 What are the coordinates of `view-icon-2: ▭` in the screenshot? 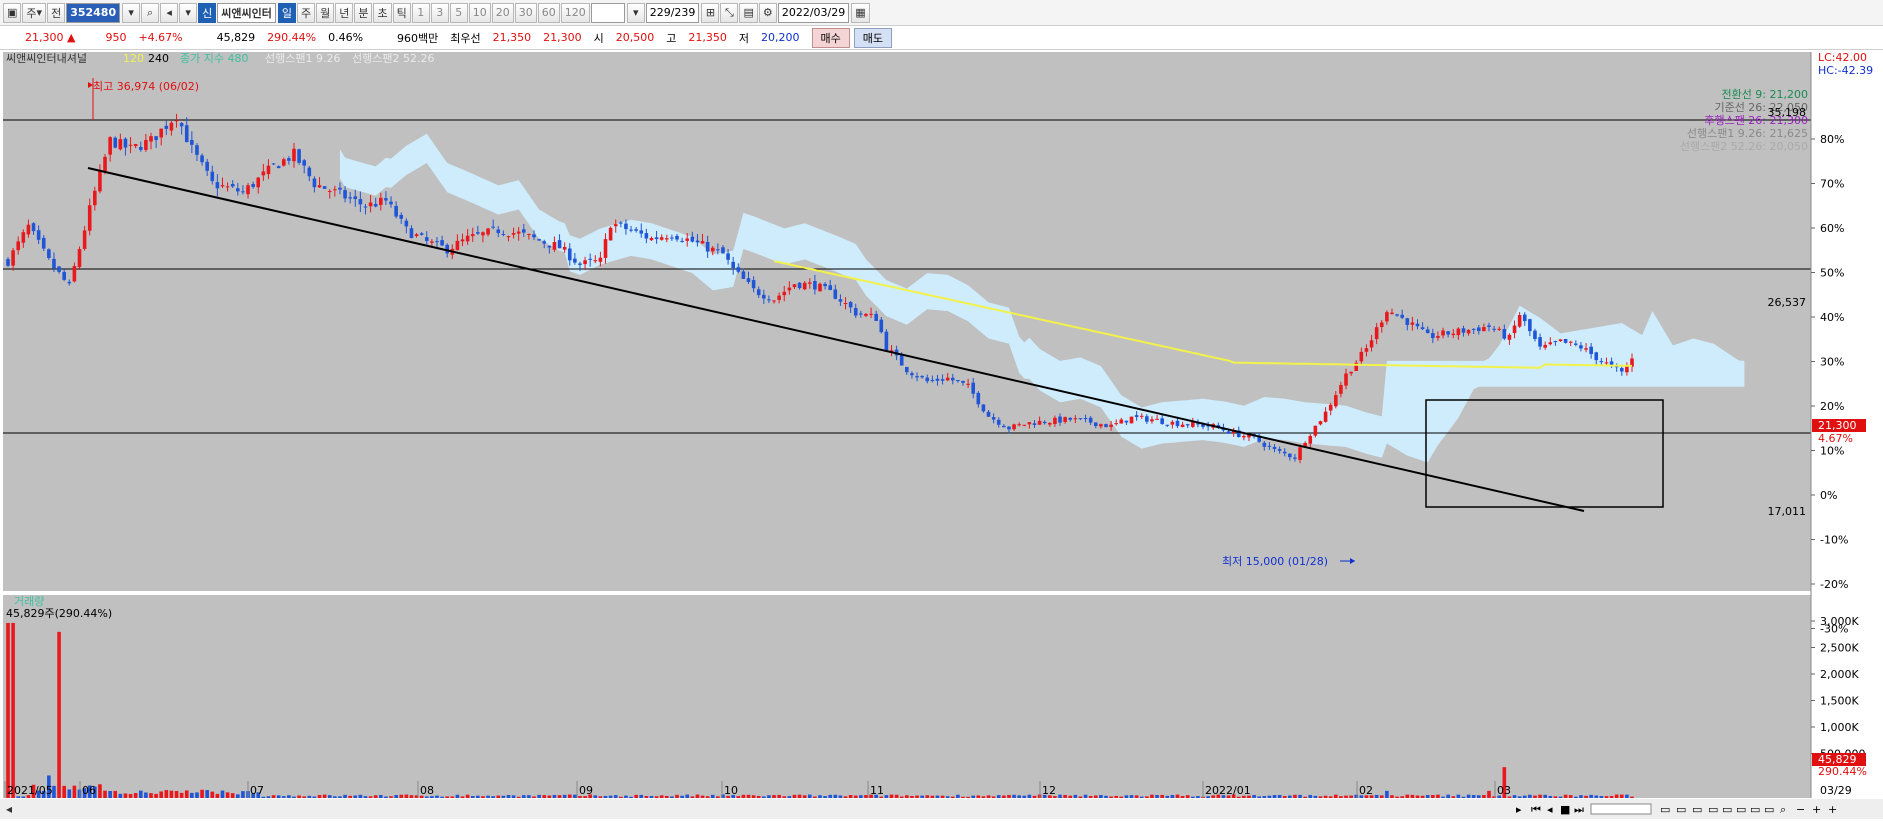 It's located at (1681, 809).